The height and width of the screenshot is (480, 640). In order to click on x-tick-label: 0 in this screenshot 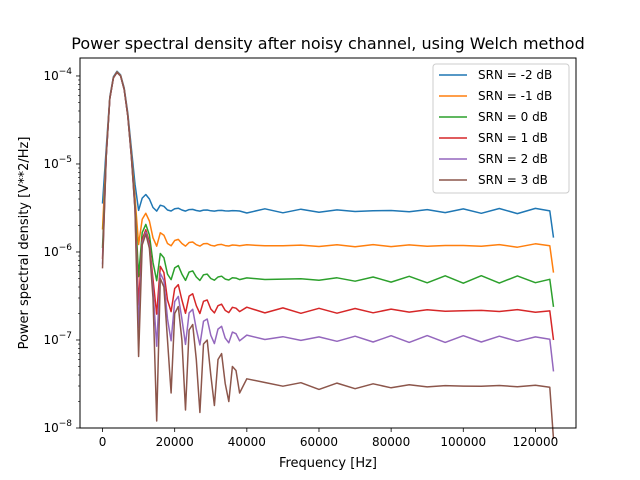, I will do `click(103, 442)`.